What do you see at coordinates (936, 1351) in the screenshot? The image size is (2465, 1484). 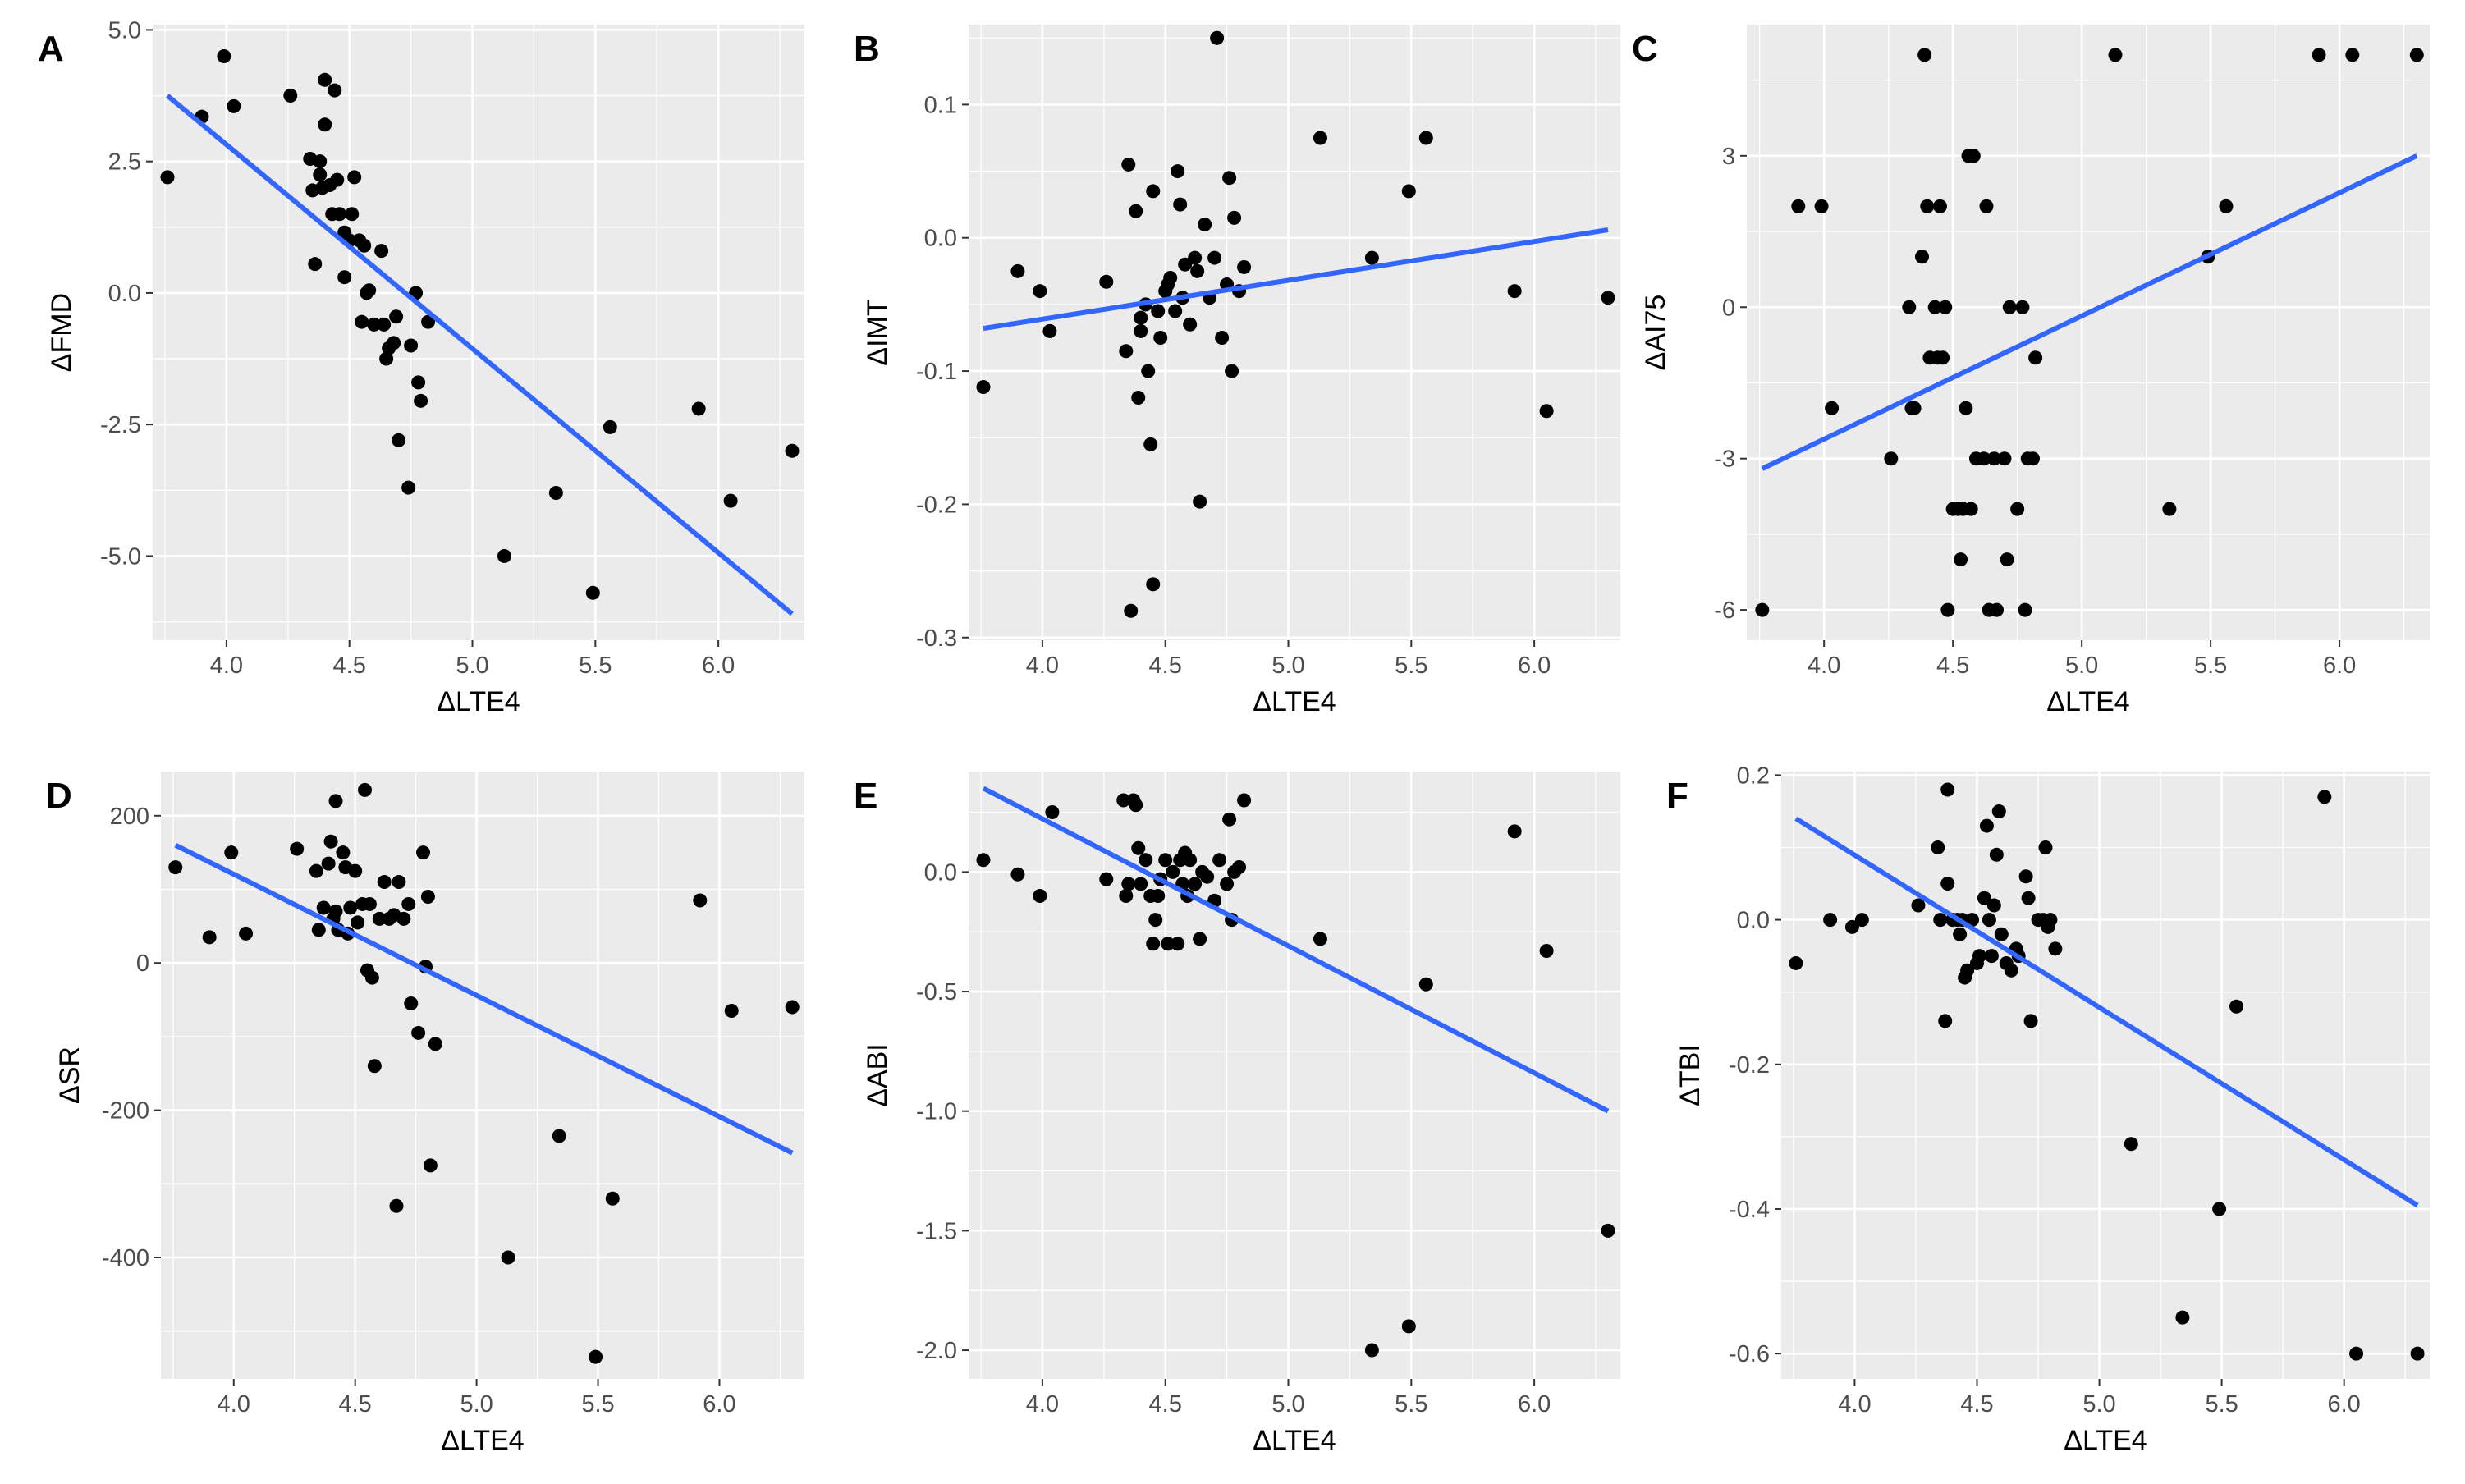 I see `panel-e-ytick-label: -2.0` at bounding box center [936, 1351].